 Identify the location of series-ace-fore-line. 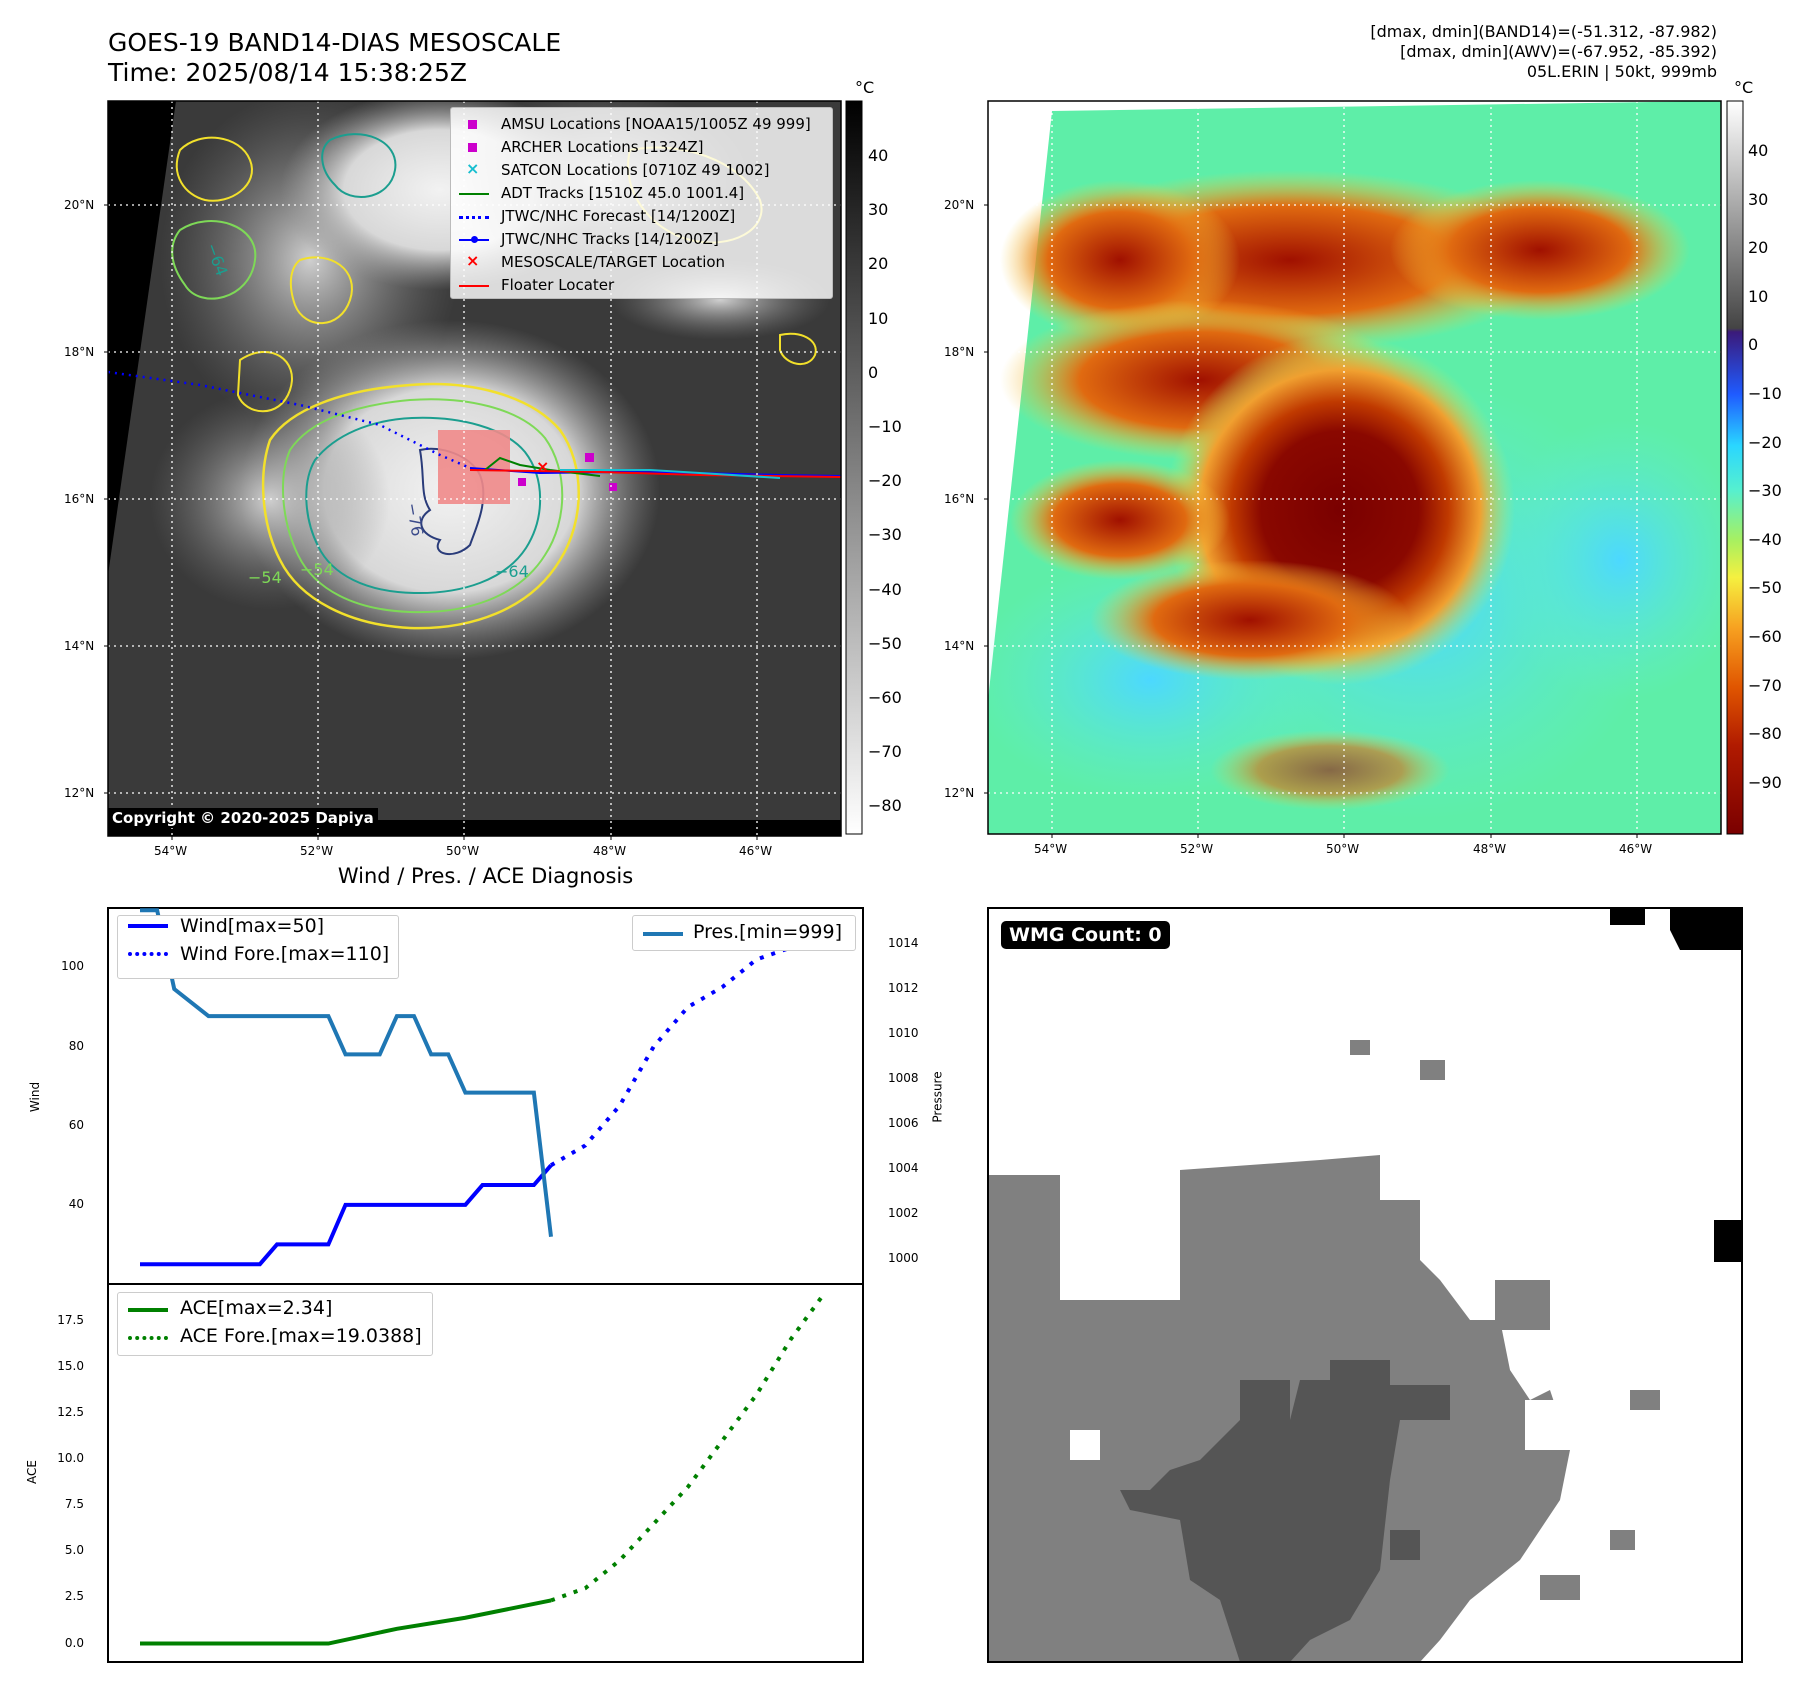
(688, 1447).